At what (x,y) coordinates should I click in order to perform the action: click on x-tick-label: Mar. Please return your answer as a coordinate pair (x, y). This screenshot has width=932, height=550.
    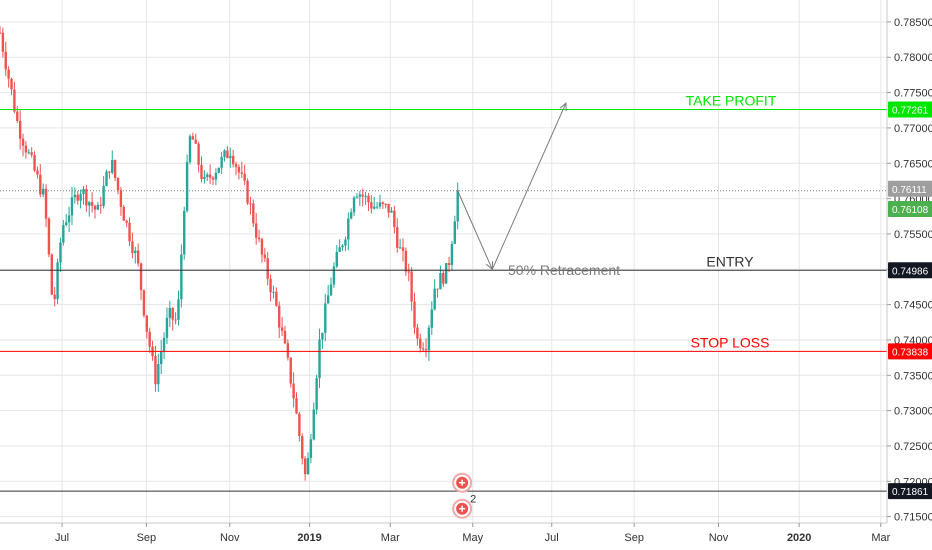
    Looking at the image, I should click on (390, 538).